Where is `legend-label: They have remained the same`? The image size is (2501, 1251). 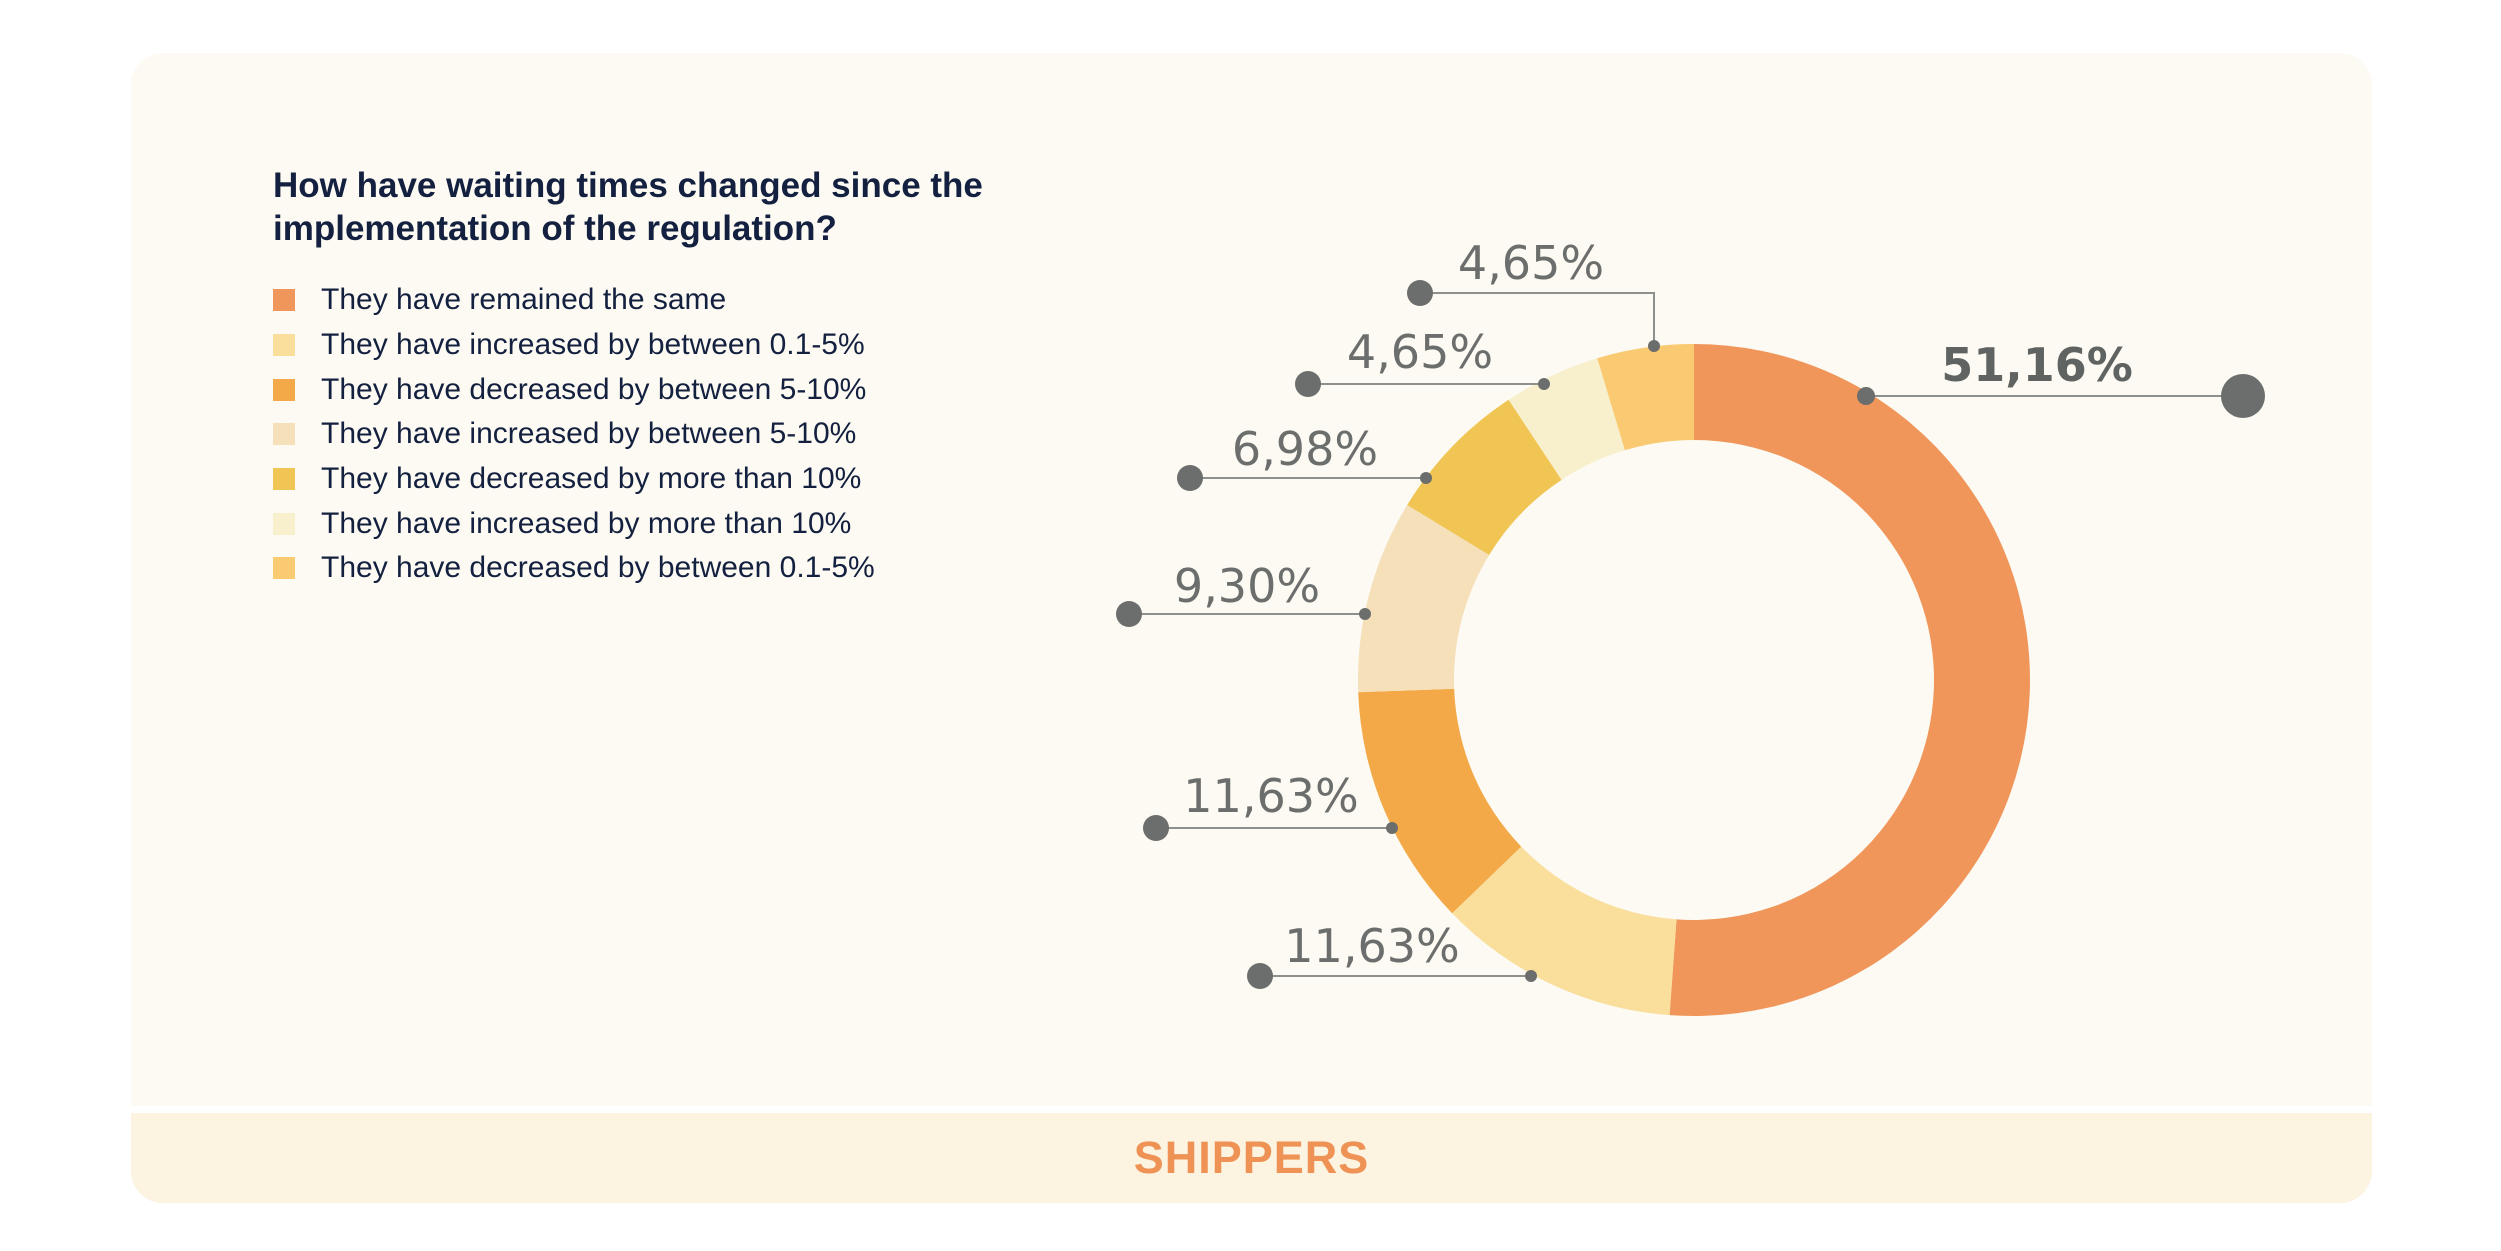
legend-label: They have remained the same is located at coordinates (524, 300).